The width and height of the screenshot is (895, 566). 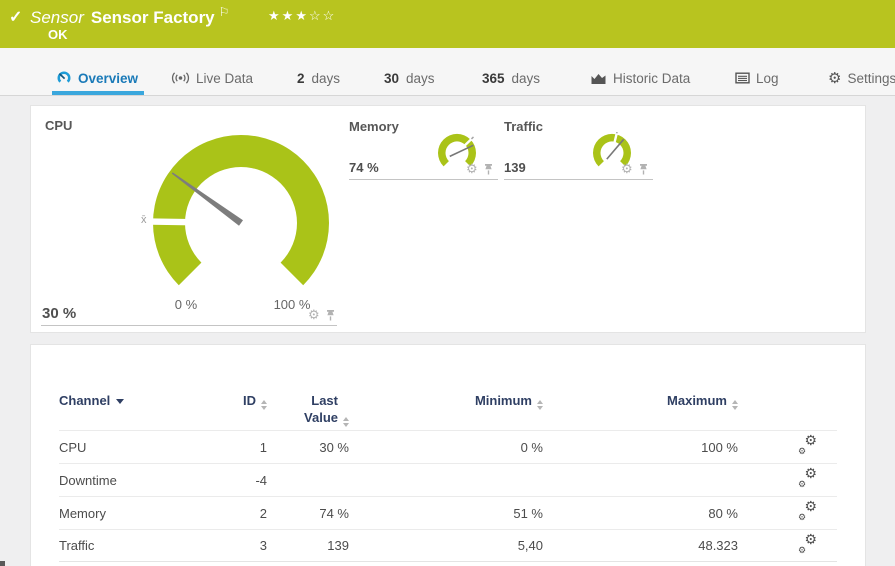 What do you see at coordinates (58, 34) in the screenshot?
I see `status-badge: OK` at bounding box center [58, 34].